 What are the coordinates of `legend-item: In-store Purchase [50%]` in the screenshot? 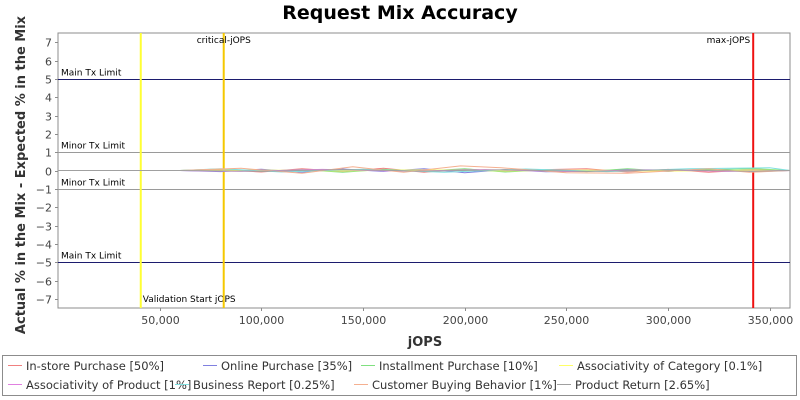 It's located at (86, 366).